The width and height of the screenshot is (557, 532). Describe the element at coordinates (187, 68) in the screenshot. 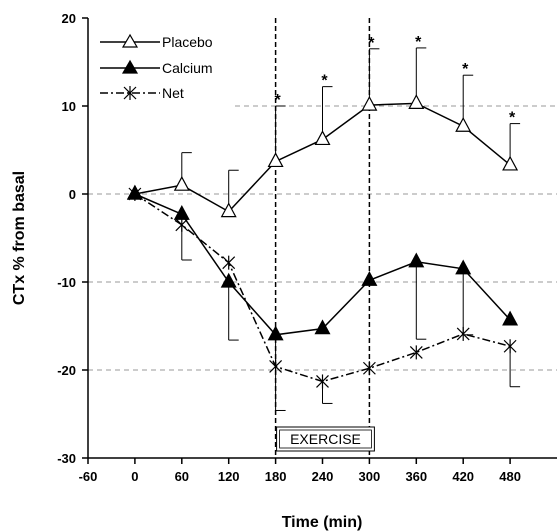

I see `legend-label-calcium: Calcium` at that location.